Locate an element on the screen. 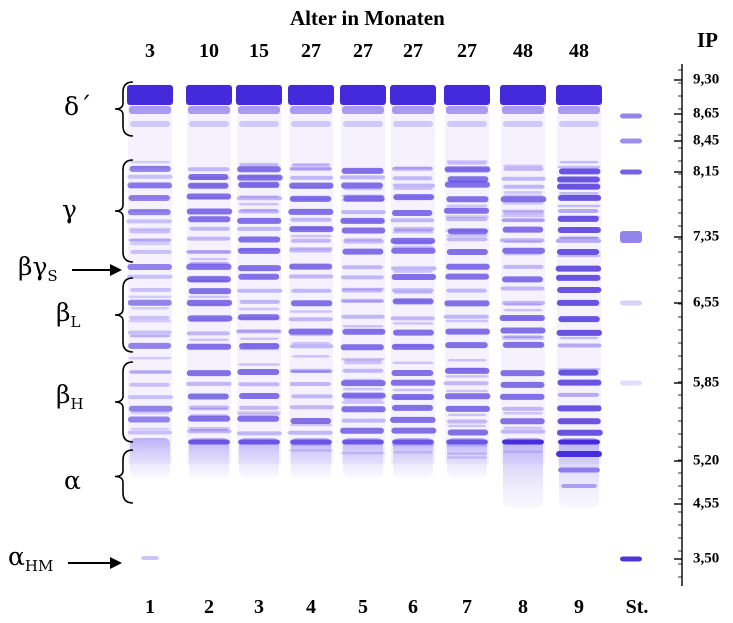 The height and width of the screenshot is (623, 733). lane-number-label: 2 is located at coordinates (209, 607).